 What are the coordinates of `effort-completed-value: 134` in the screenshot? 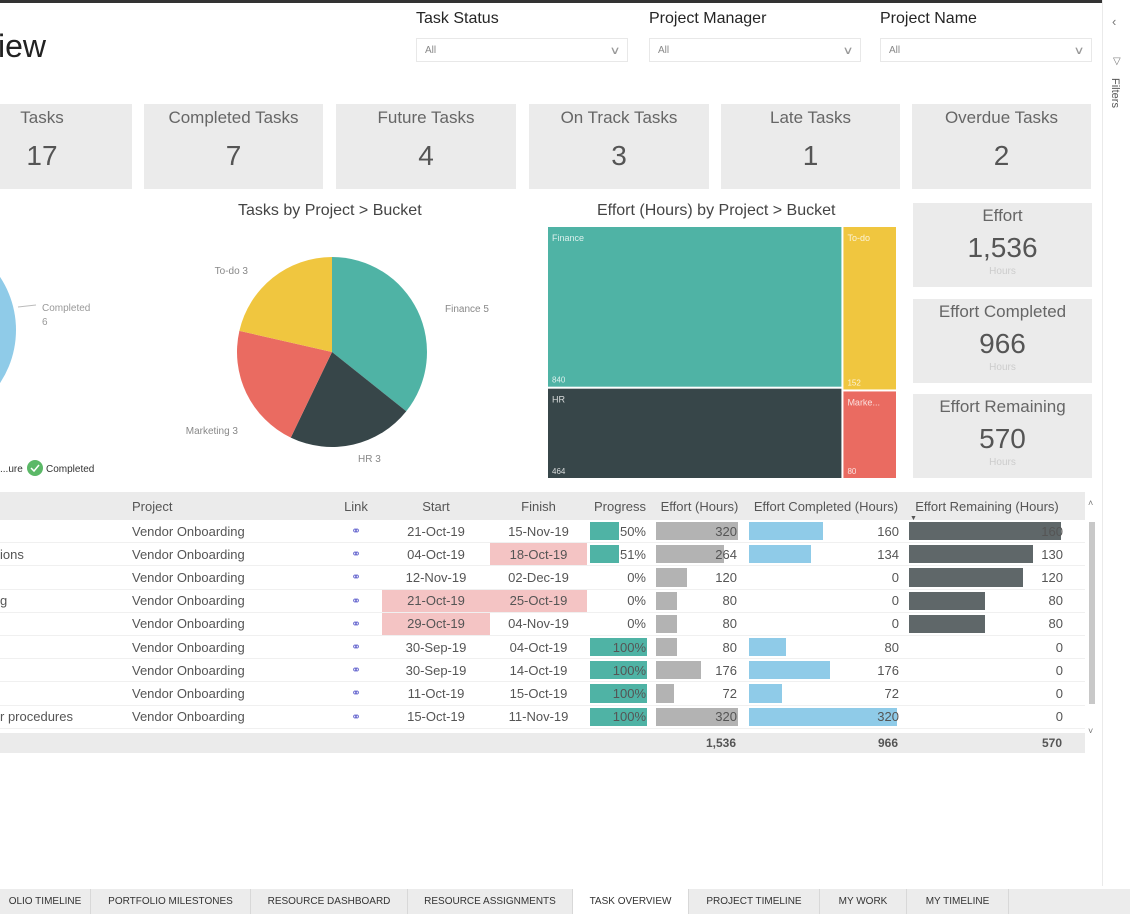 It's located at (888, 554).